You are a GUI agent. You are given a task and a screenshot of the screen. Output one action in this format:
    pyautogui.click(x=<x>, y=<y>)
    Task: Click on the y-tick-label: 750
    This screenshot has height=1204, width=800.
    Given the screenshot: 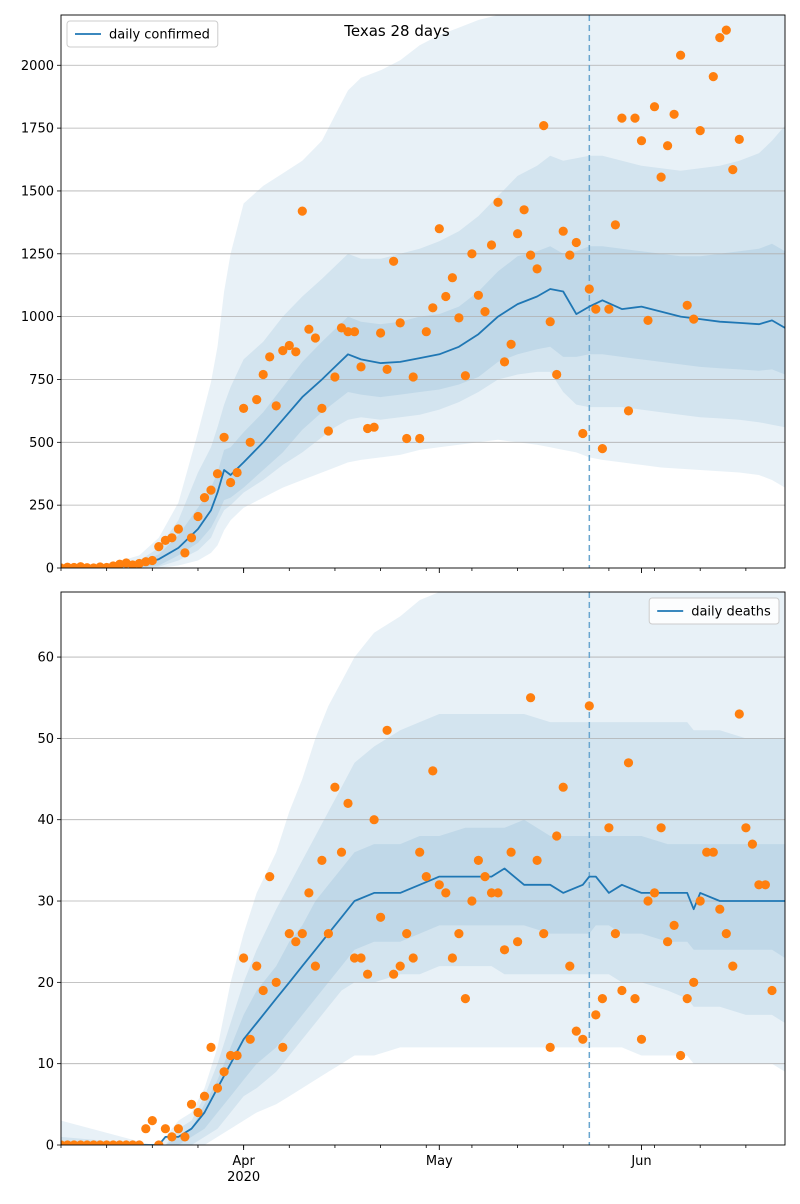 What is the action you would take?
    pyautogui.click(x=41, y=380)
    